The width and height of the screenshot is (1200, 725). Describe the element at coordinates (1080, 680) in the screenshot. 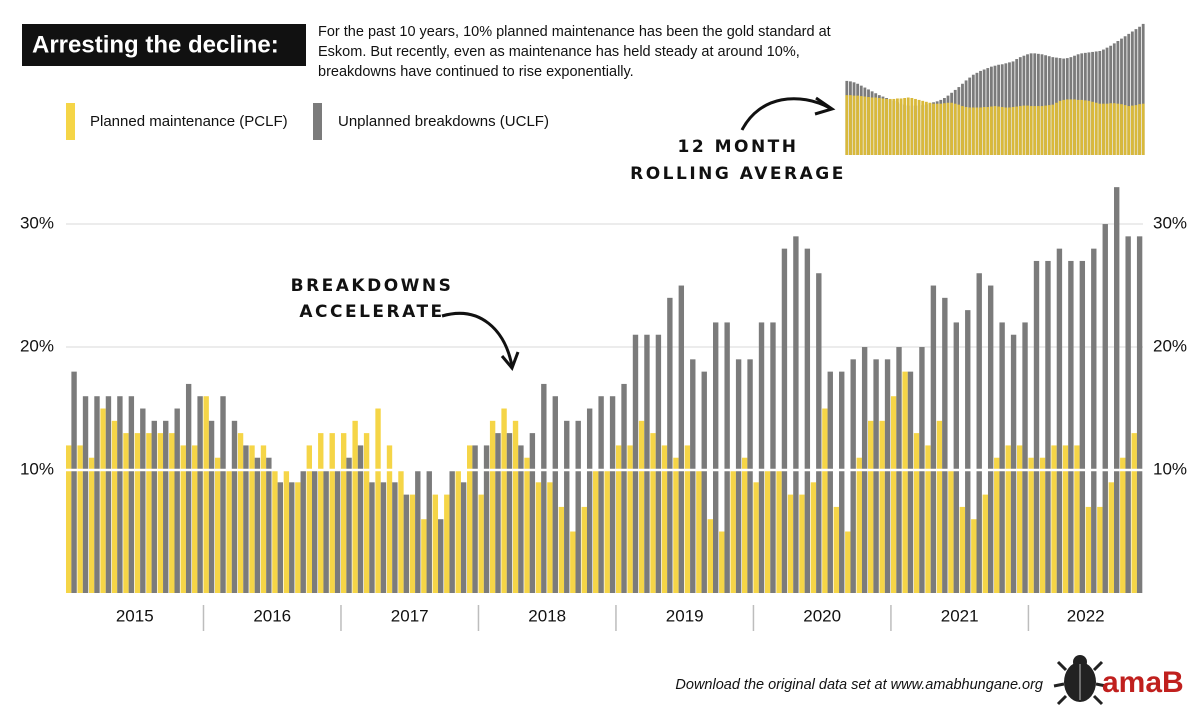

I see `logo-icon` at that location.